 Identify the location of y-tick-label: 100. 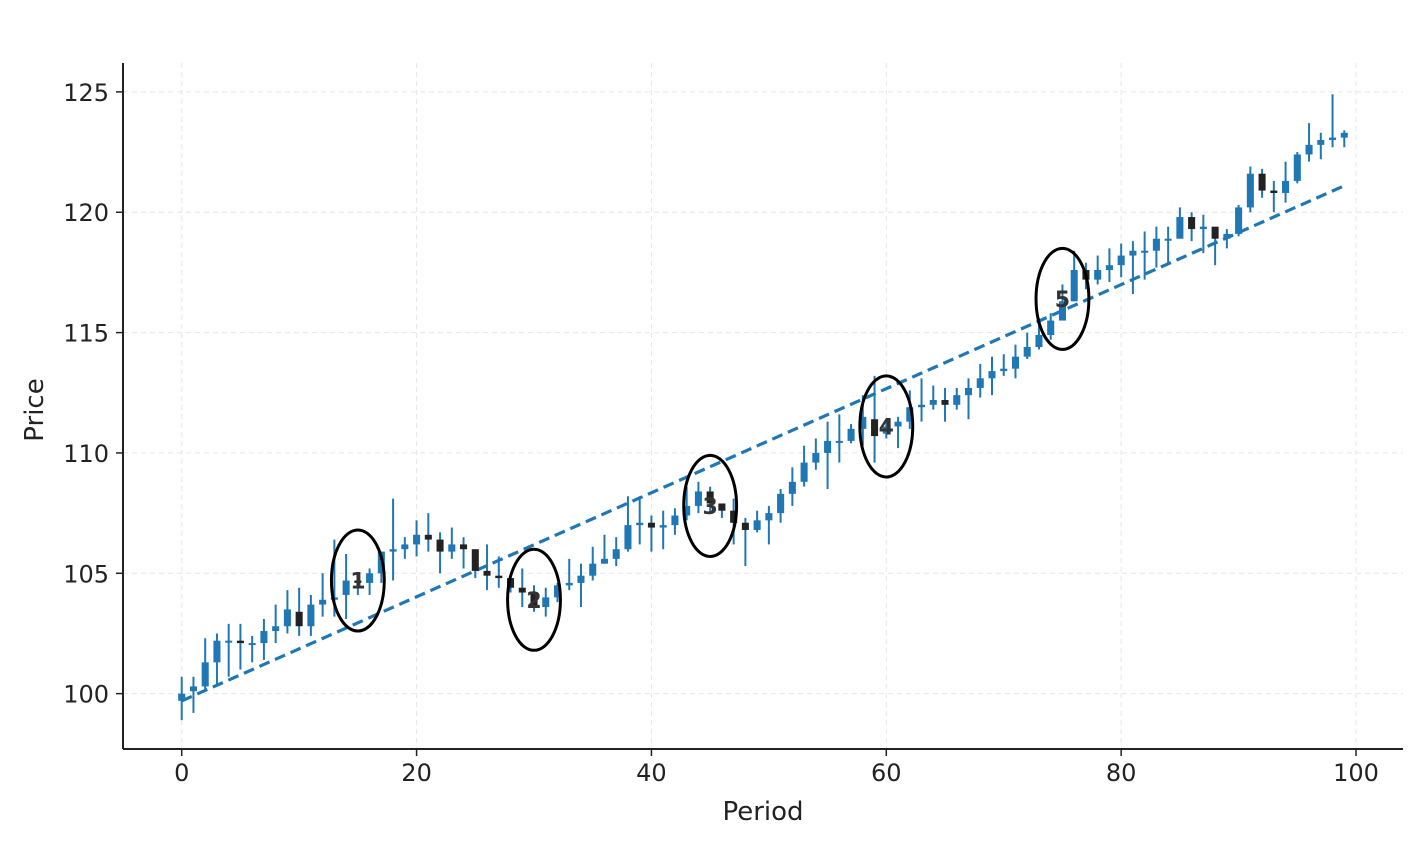
(86, 695).